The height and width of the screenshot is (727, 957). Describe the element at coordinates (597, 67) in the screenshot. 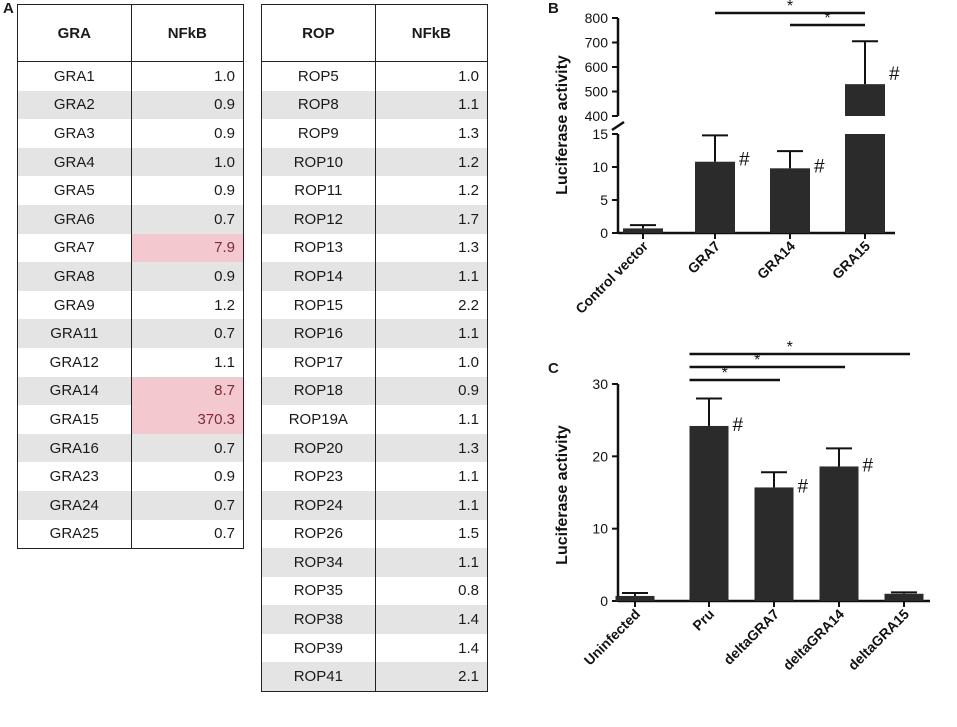

I see `y-tick-label: 600` at that location.